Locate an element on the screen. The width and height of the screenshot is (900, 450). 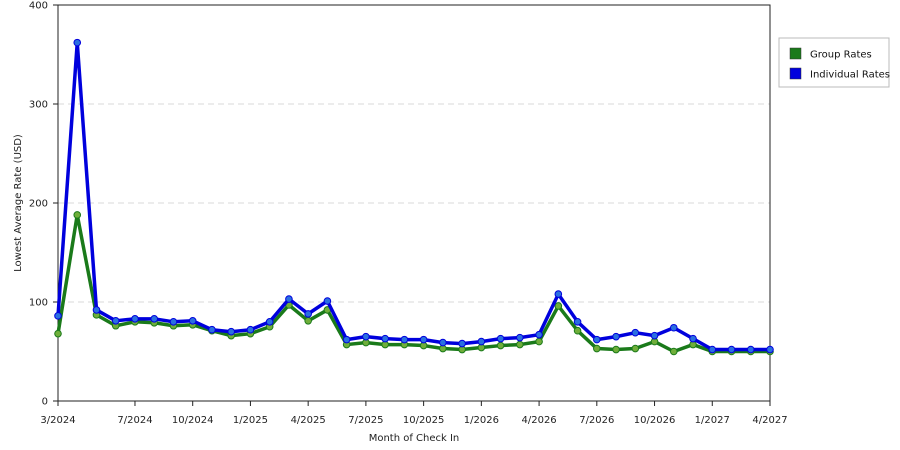
x-tick-label: 4/2025 is located at coordinates (308, 420).